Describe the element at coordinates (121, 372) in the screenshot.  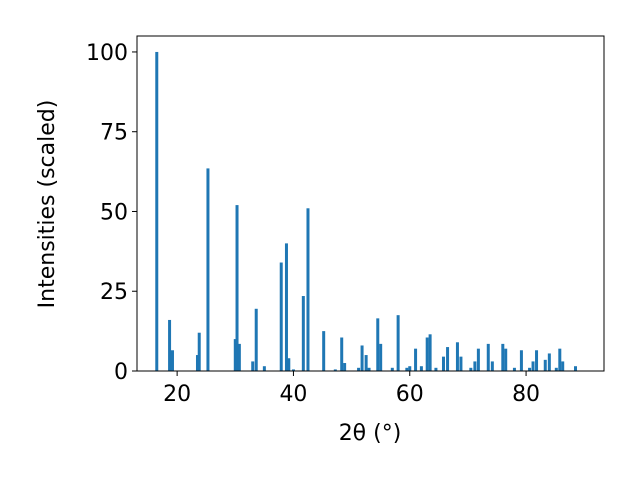
I see `y-tick-label: 0` at that location.